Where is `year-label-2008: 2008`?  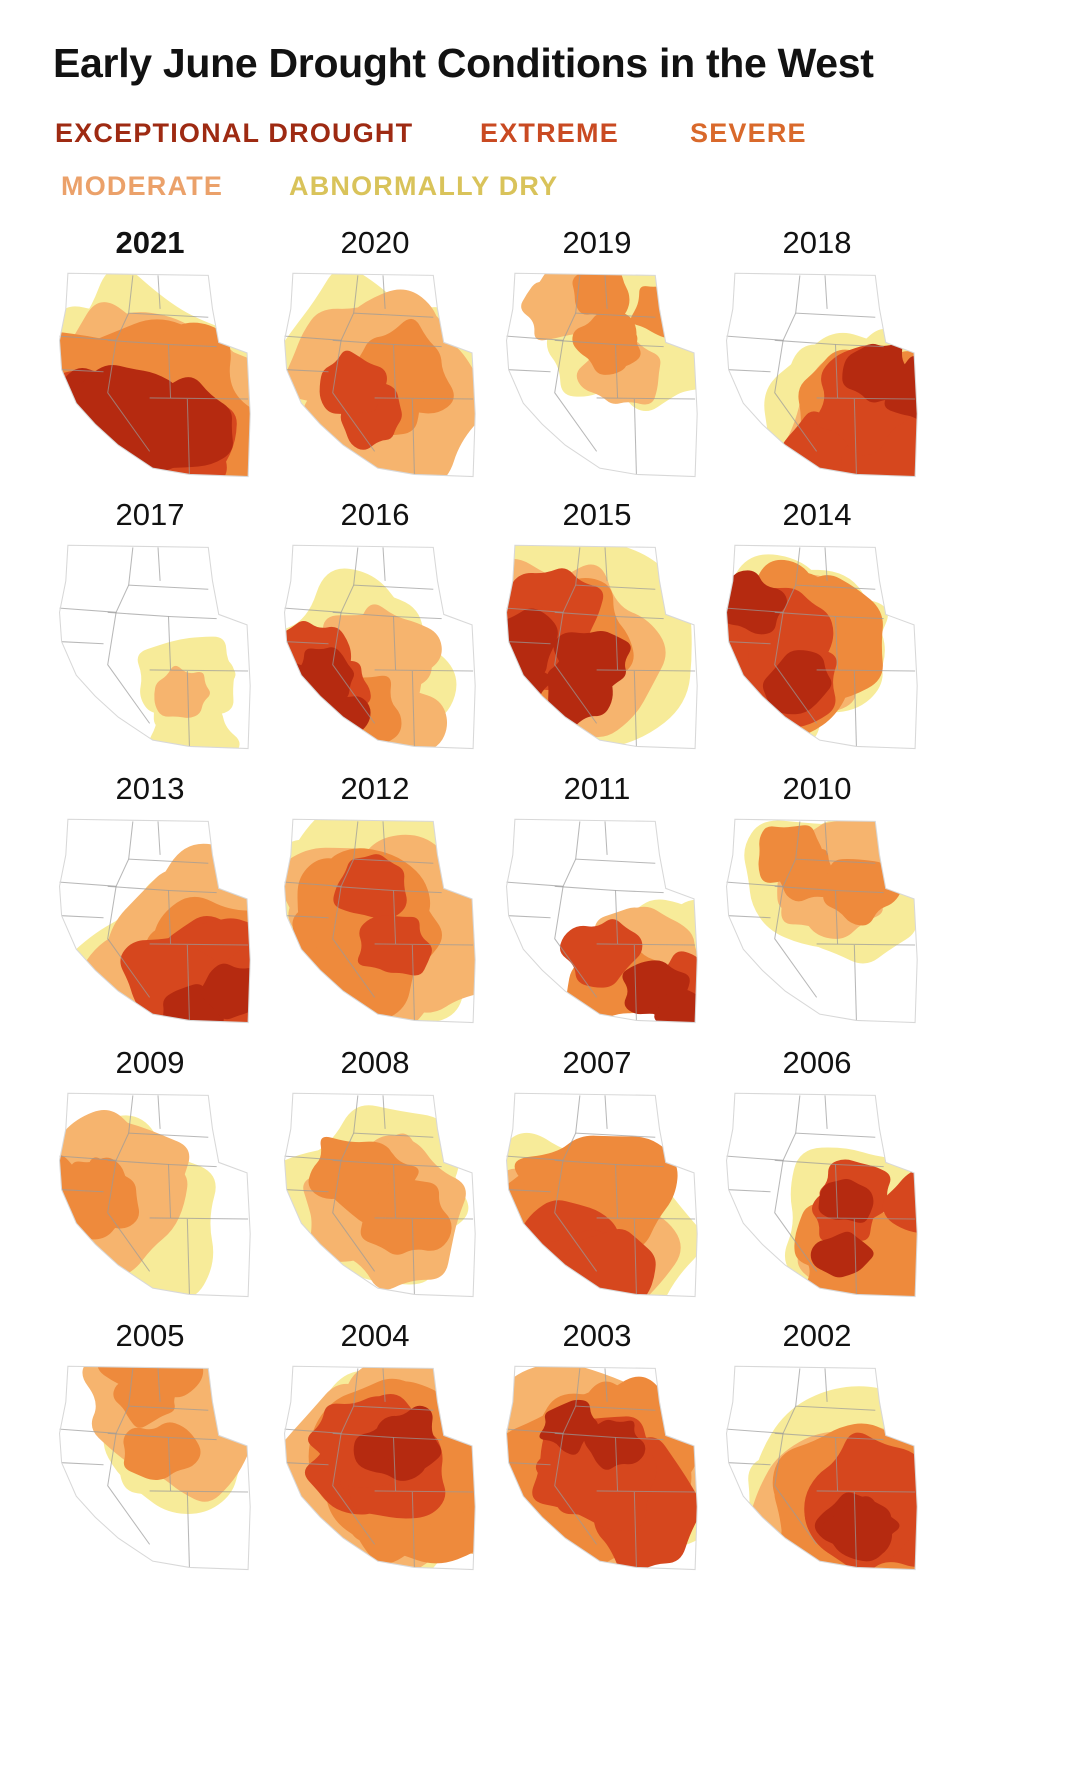
year-label-2008: 2008 is located at coordinates (375, 1062).